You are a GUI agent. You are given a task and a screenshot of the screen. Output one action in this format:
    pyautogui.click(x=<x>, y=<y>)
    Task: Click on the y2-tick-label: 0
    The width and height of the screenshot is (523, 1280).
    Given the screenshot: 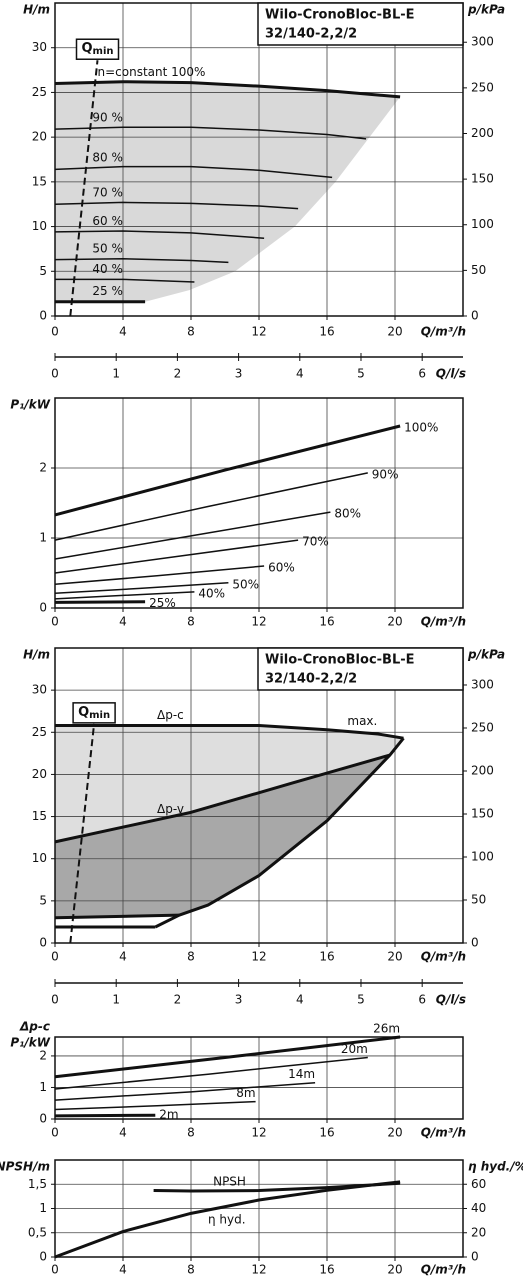 What is the action you would take?
    pyautogui.click(x=475, y=316)
    